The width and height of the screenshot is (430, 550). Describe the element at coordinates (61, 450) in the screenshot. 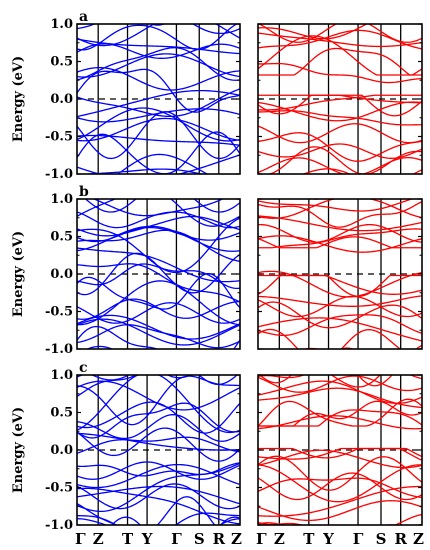

I see `y-tick-label: 0.0` at that location.